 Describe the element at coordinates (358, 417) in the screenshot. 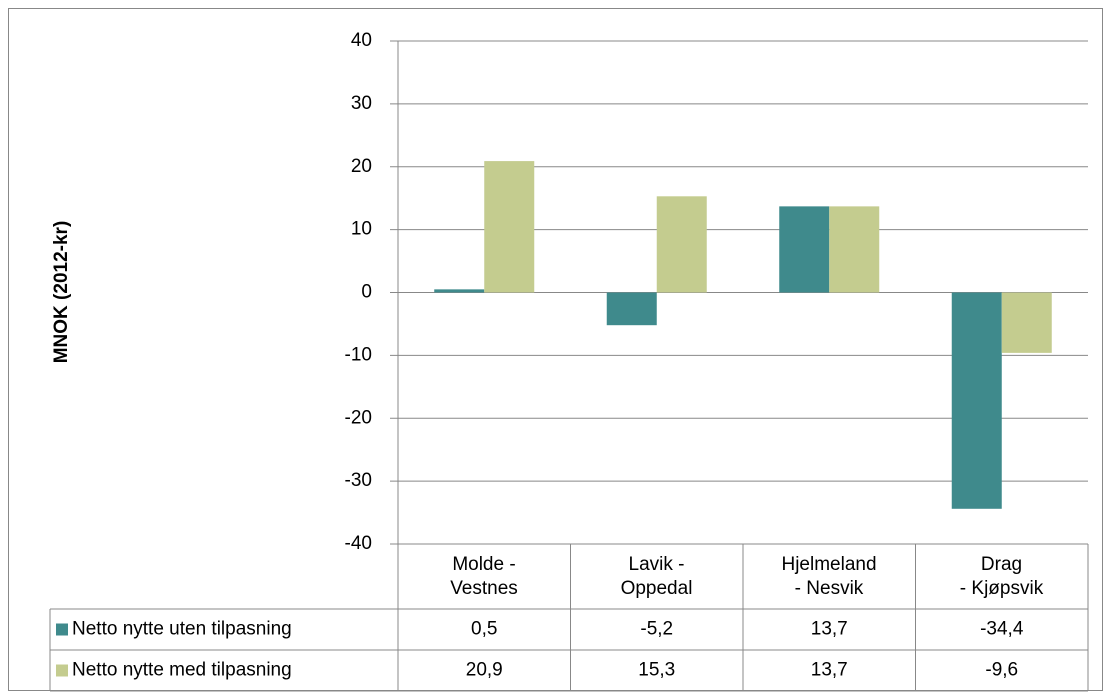

I see `y-tick-label: -20` at that location.